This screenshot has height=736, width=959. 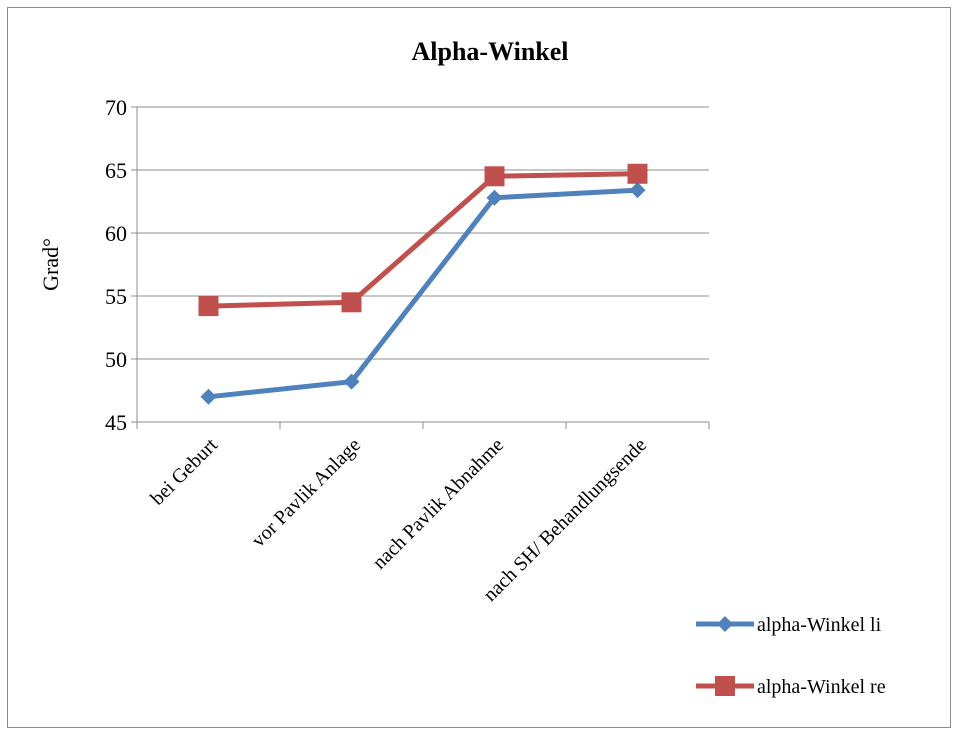 What do you see at coordinates (438, 504) in the screenshot?
I see `x-tick-label: nach Pavlik Abnahme` at bounding box center [438, 504].